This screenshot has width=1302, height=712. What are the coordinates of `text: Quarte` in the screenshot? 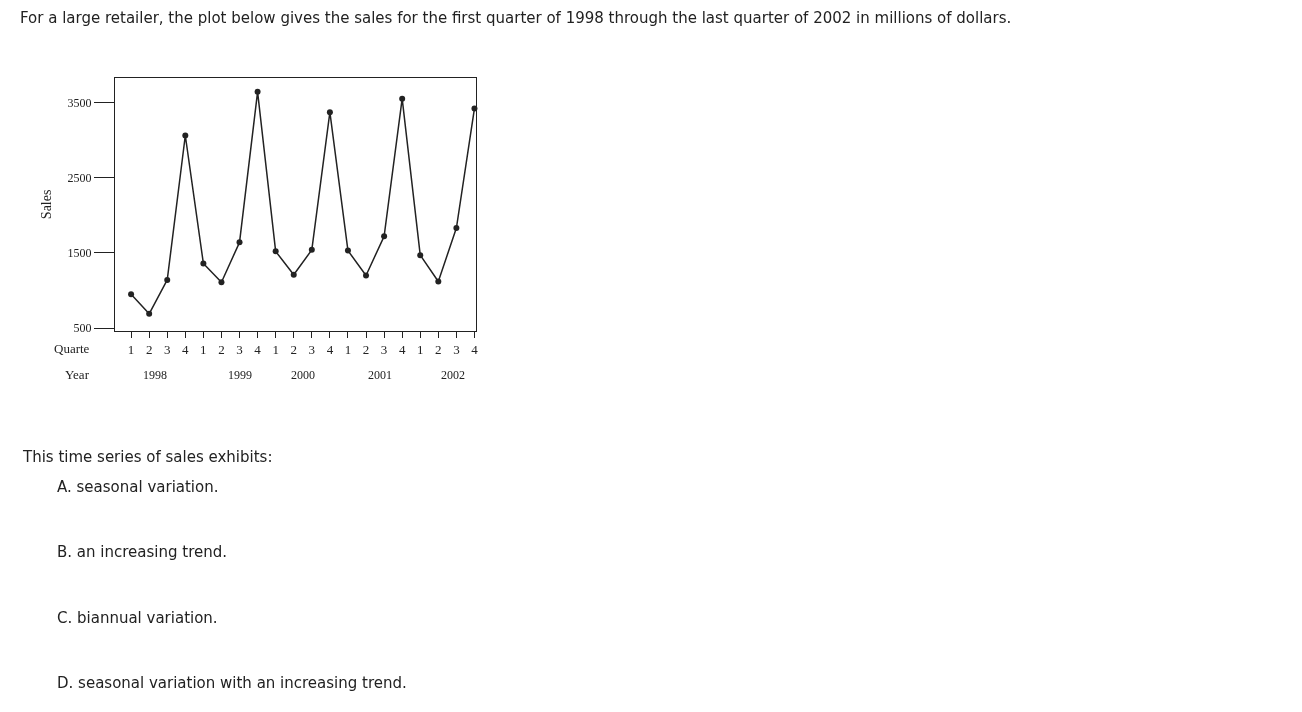 It's located at (72, 348).